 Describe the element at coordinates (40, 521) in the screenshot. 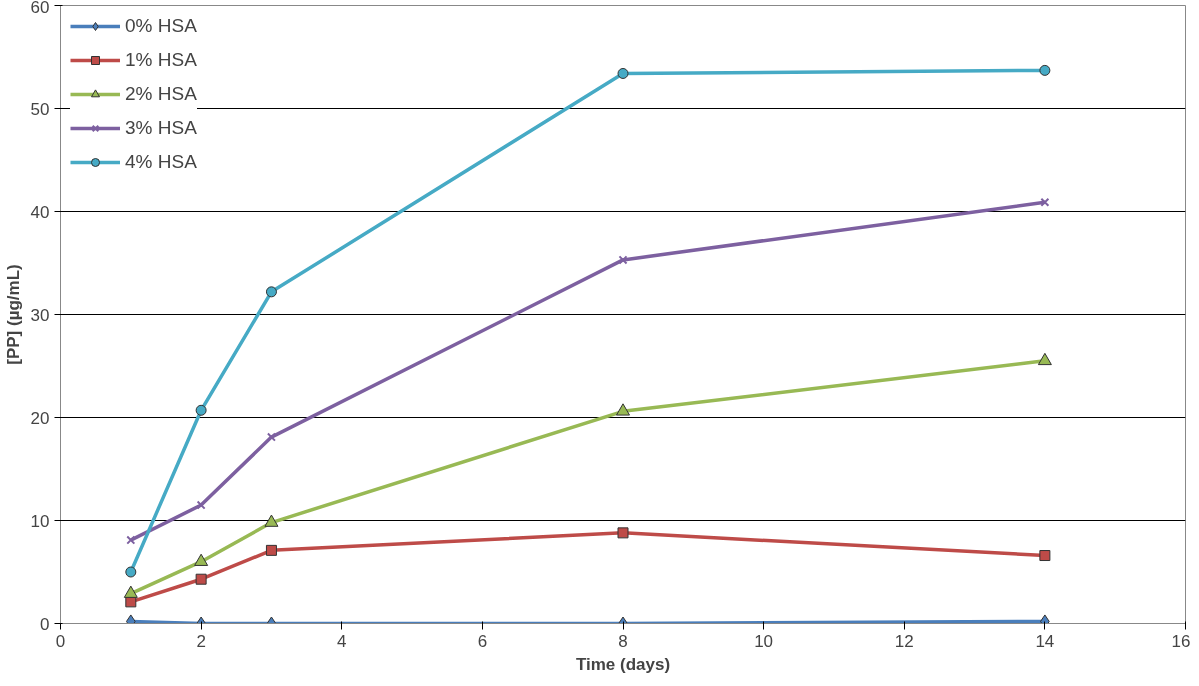

I see `y-tick-label: 10` at that location.